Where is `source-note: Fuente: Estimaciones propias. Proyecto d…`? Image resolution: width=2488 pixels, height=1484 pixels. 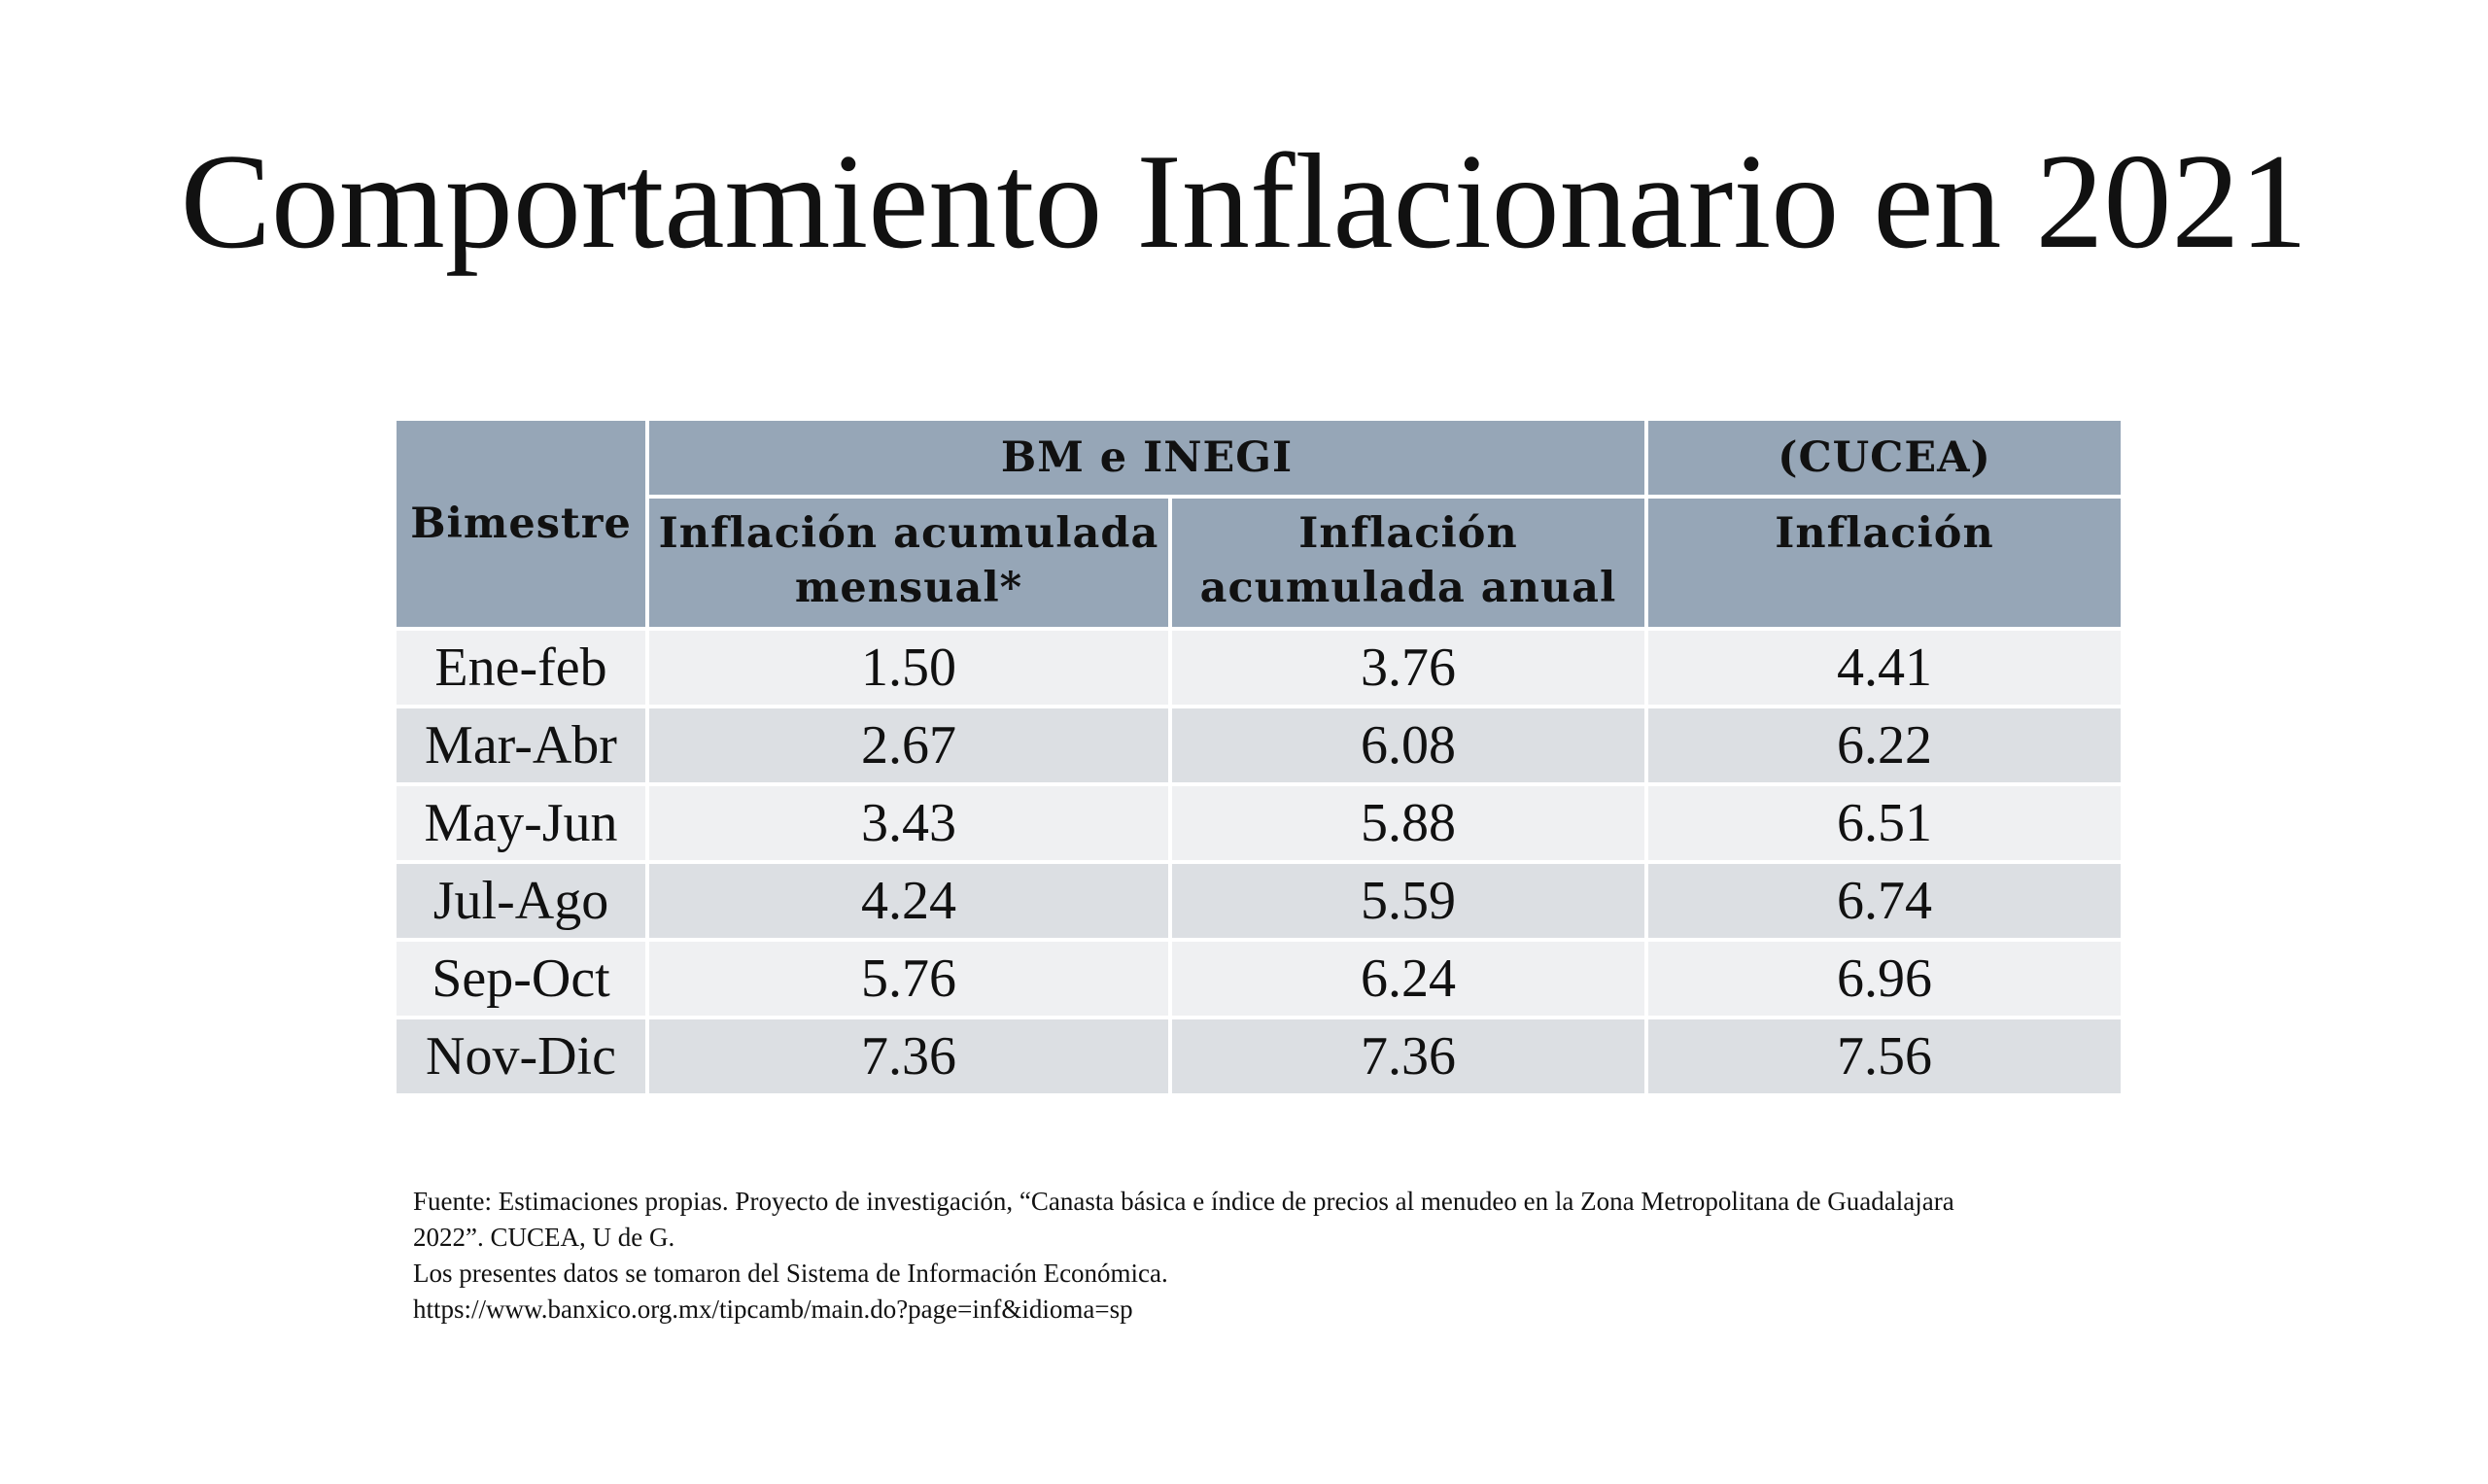
source-note: Fuente: Estimaciones propias. Proyecto d… is located at coordinates (1268, 1256).